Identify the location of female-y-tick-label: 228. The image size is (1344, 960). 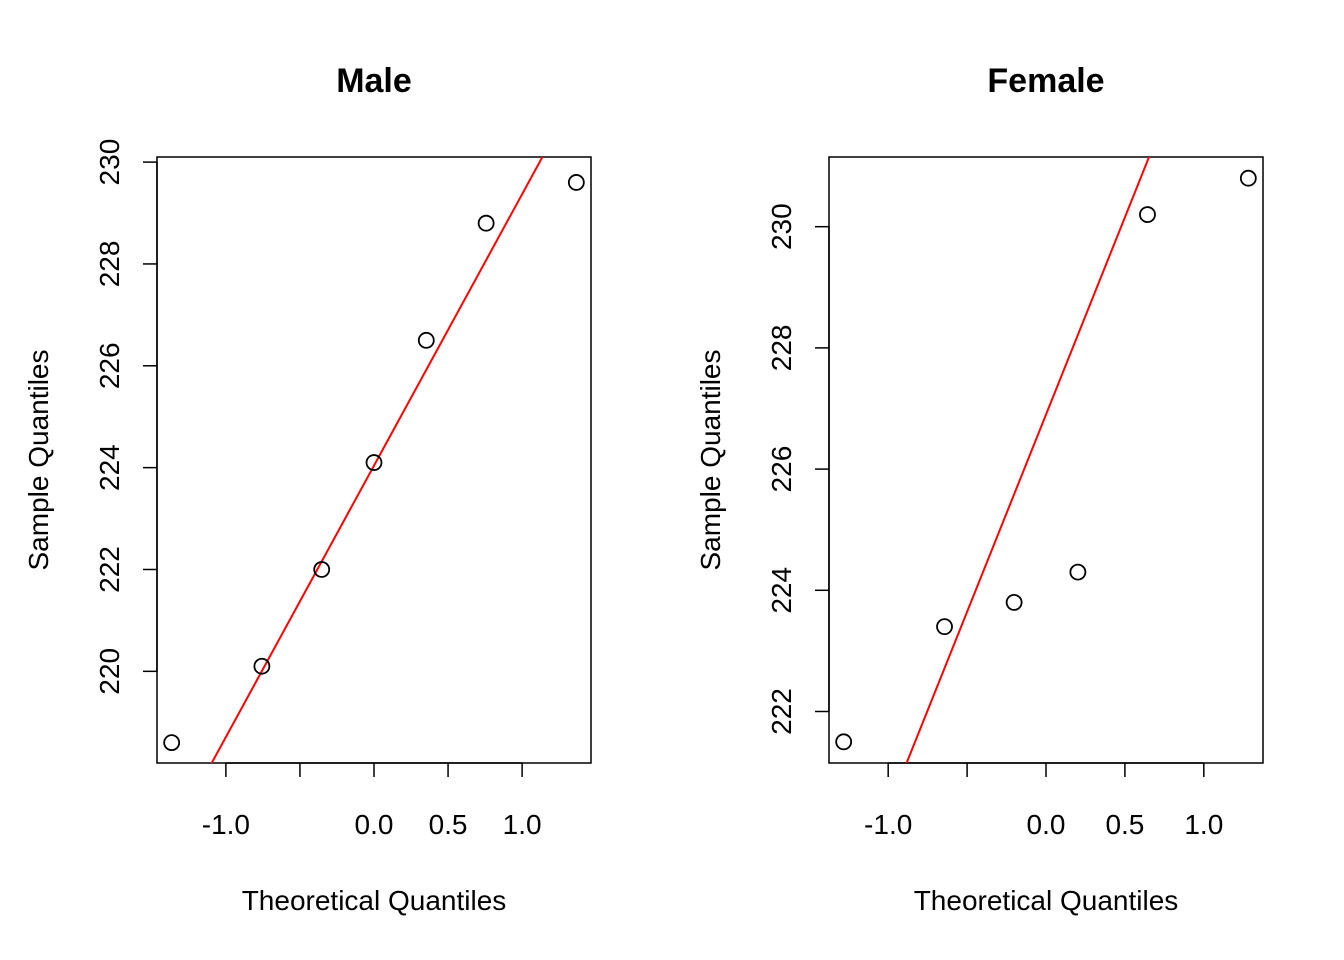
(781, 348).